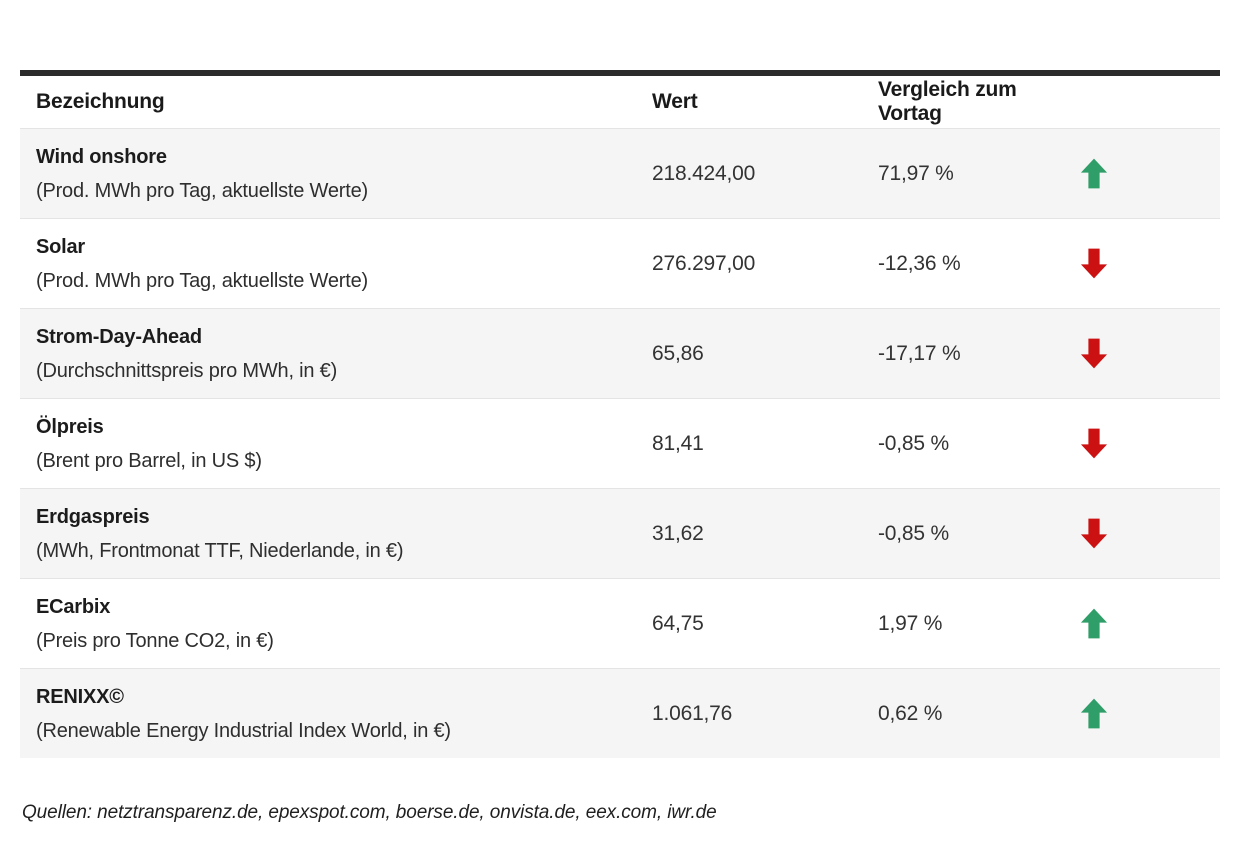 The image size is (1240, 858). I want to click on row-title: Ölpreis, so click(70, 426).